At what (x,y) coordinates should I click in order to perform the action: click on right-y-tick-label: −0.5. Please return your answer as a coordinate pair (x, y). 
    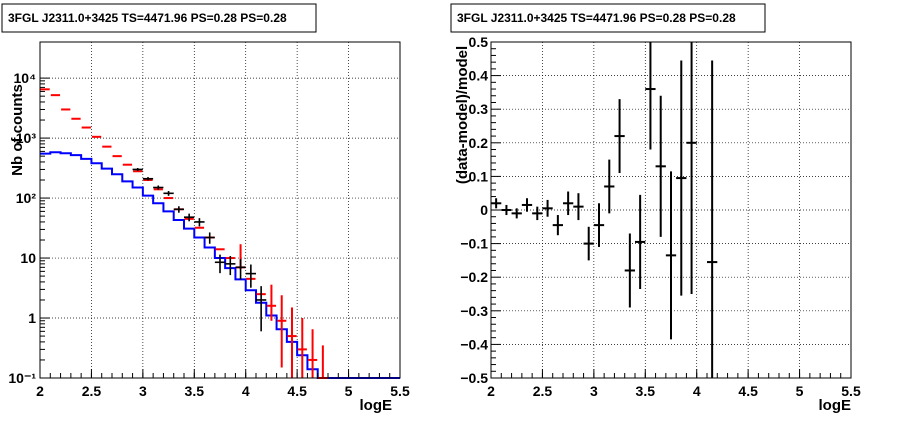
    Looking at the image, I should click on (474, 378).